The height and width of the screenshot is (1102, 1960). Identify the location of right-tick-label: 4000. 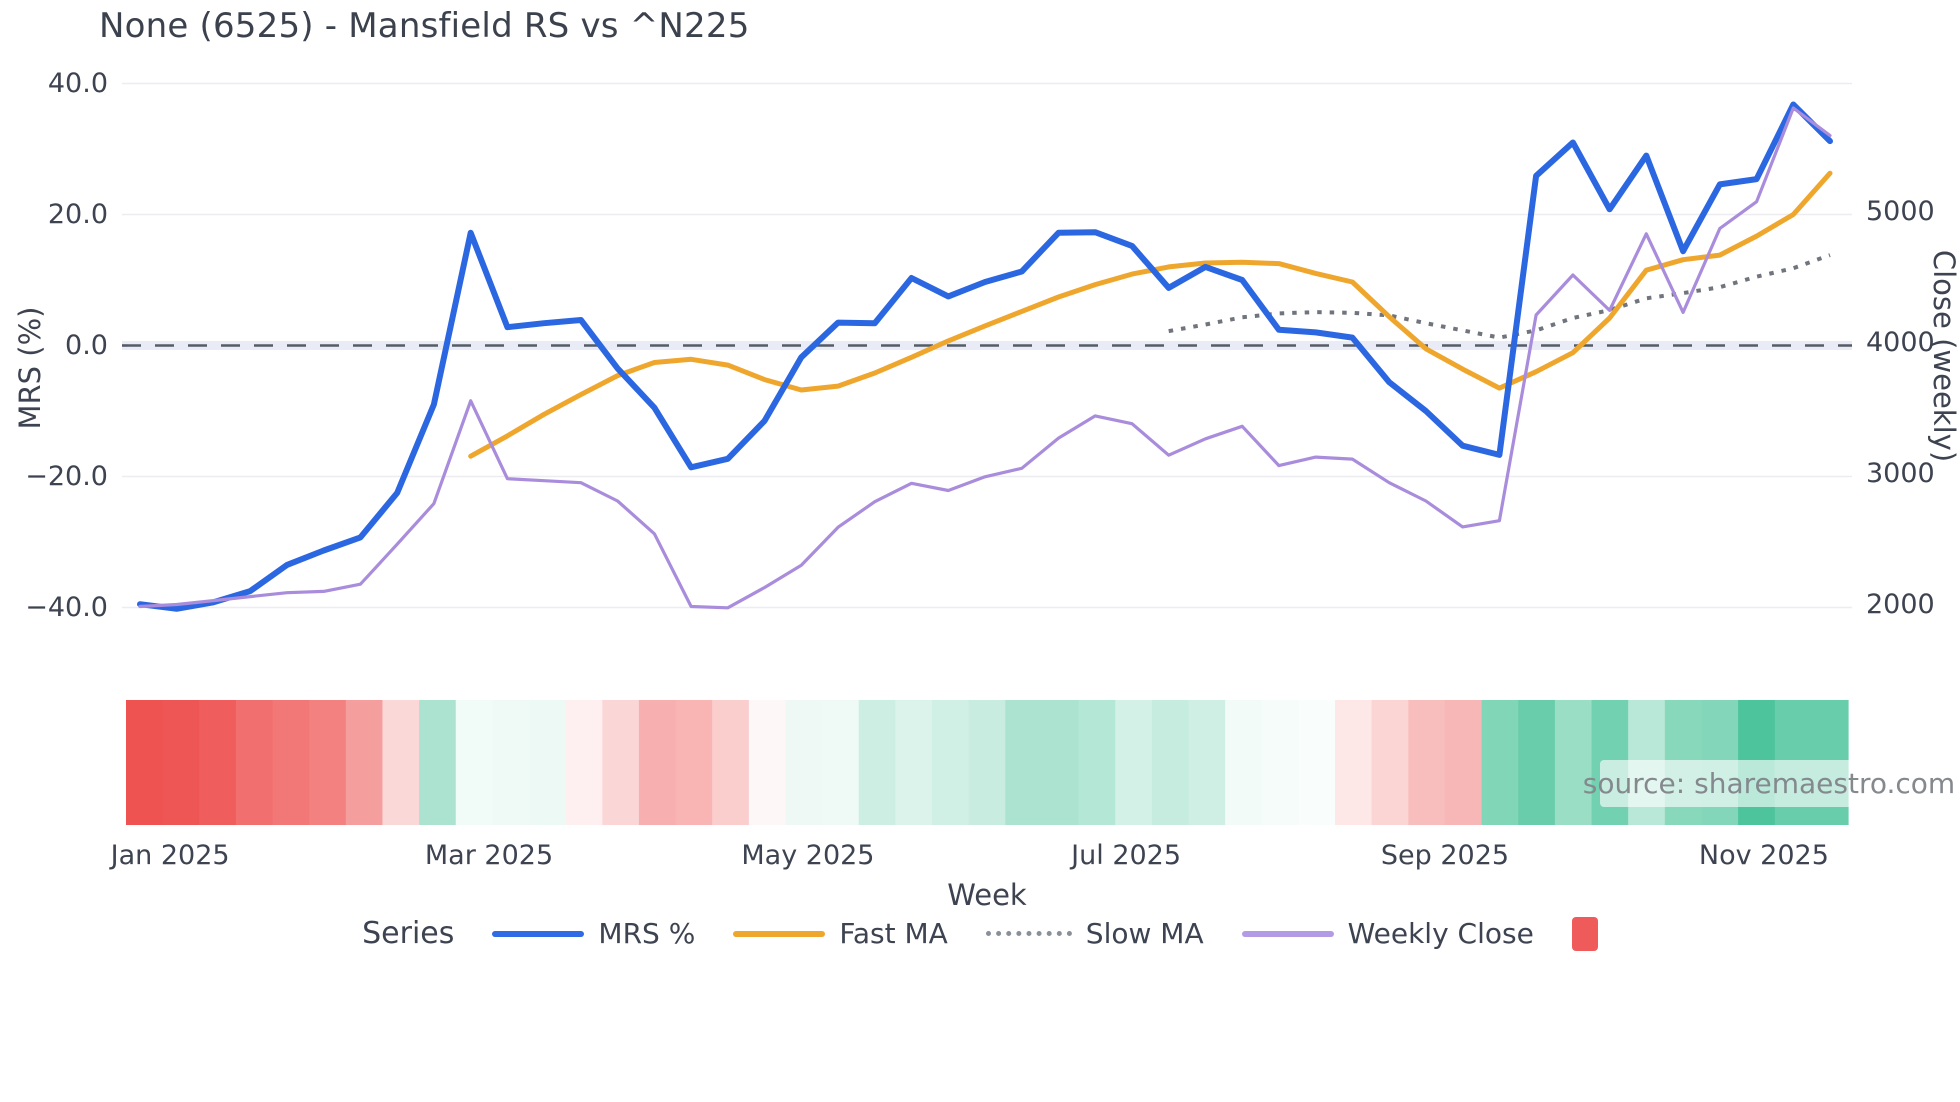
(1900, 342).